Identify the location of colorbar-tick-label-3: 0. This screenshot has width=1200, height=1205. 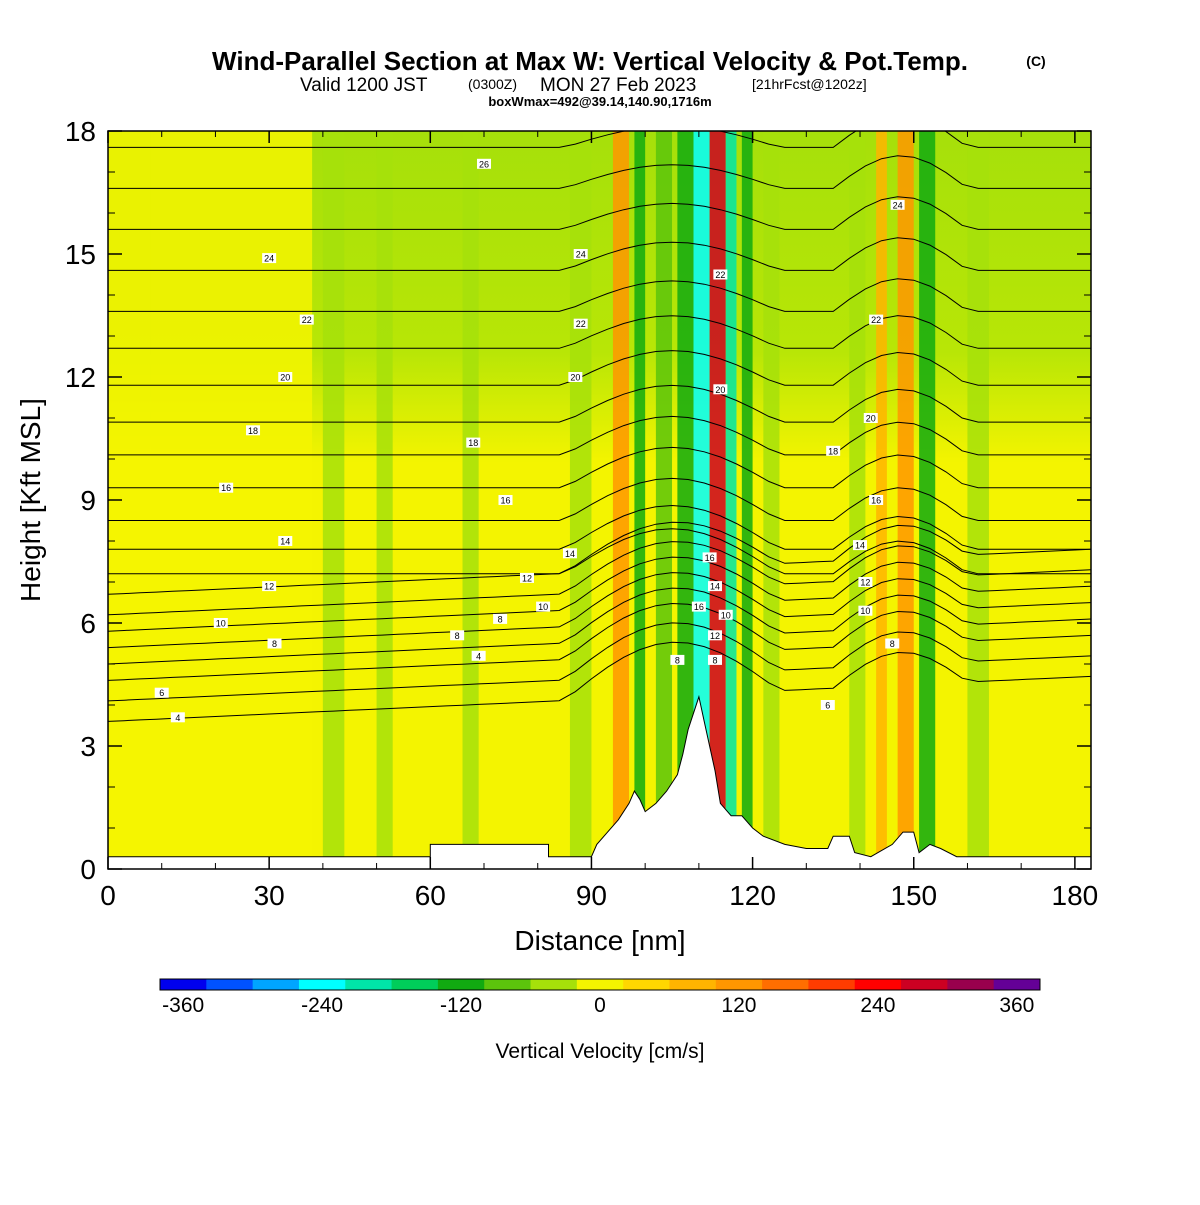
(600, 1005).